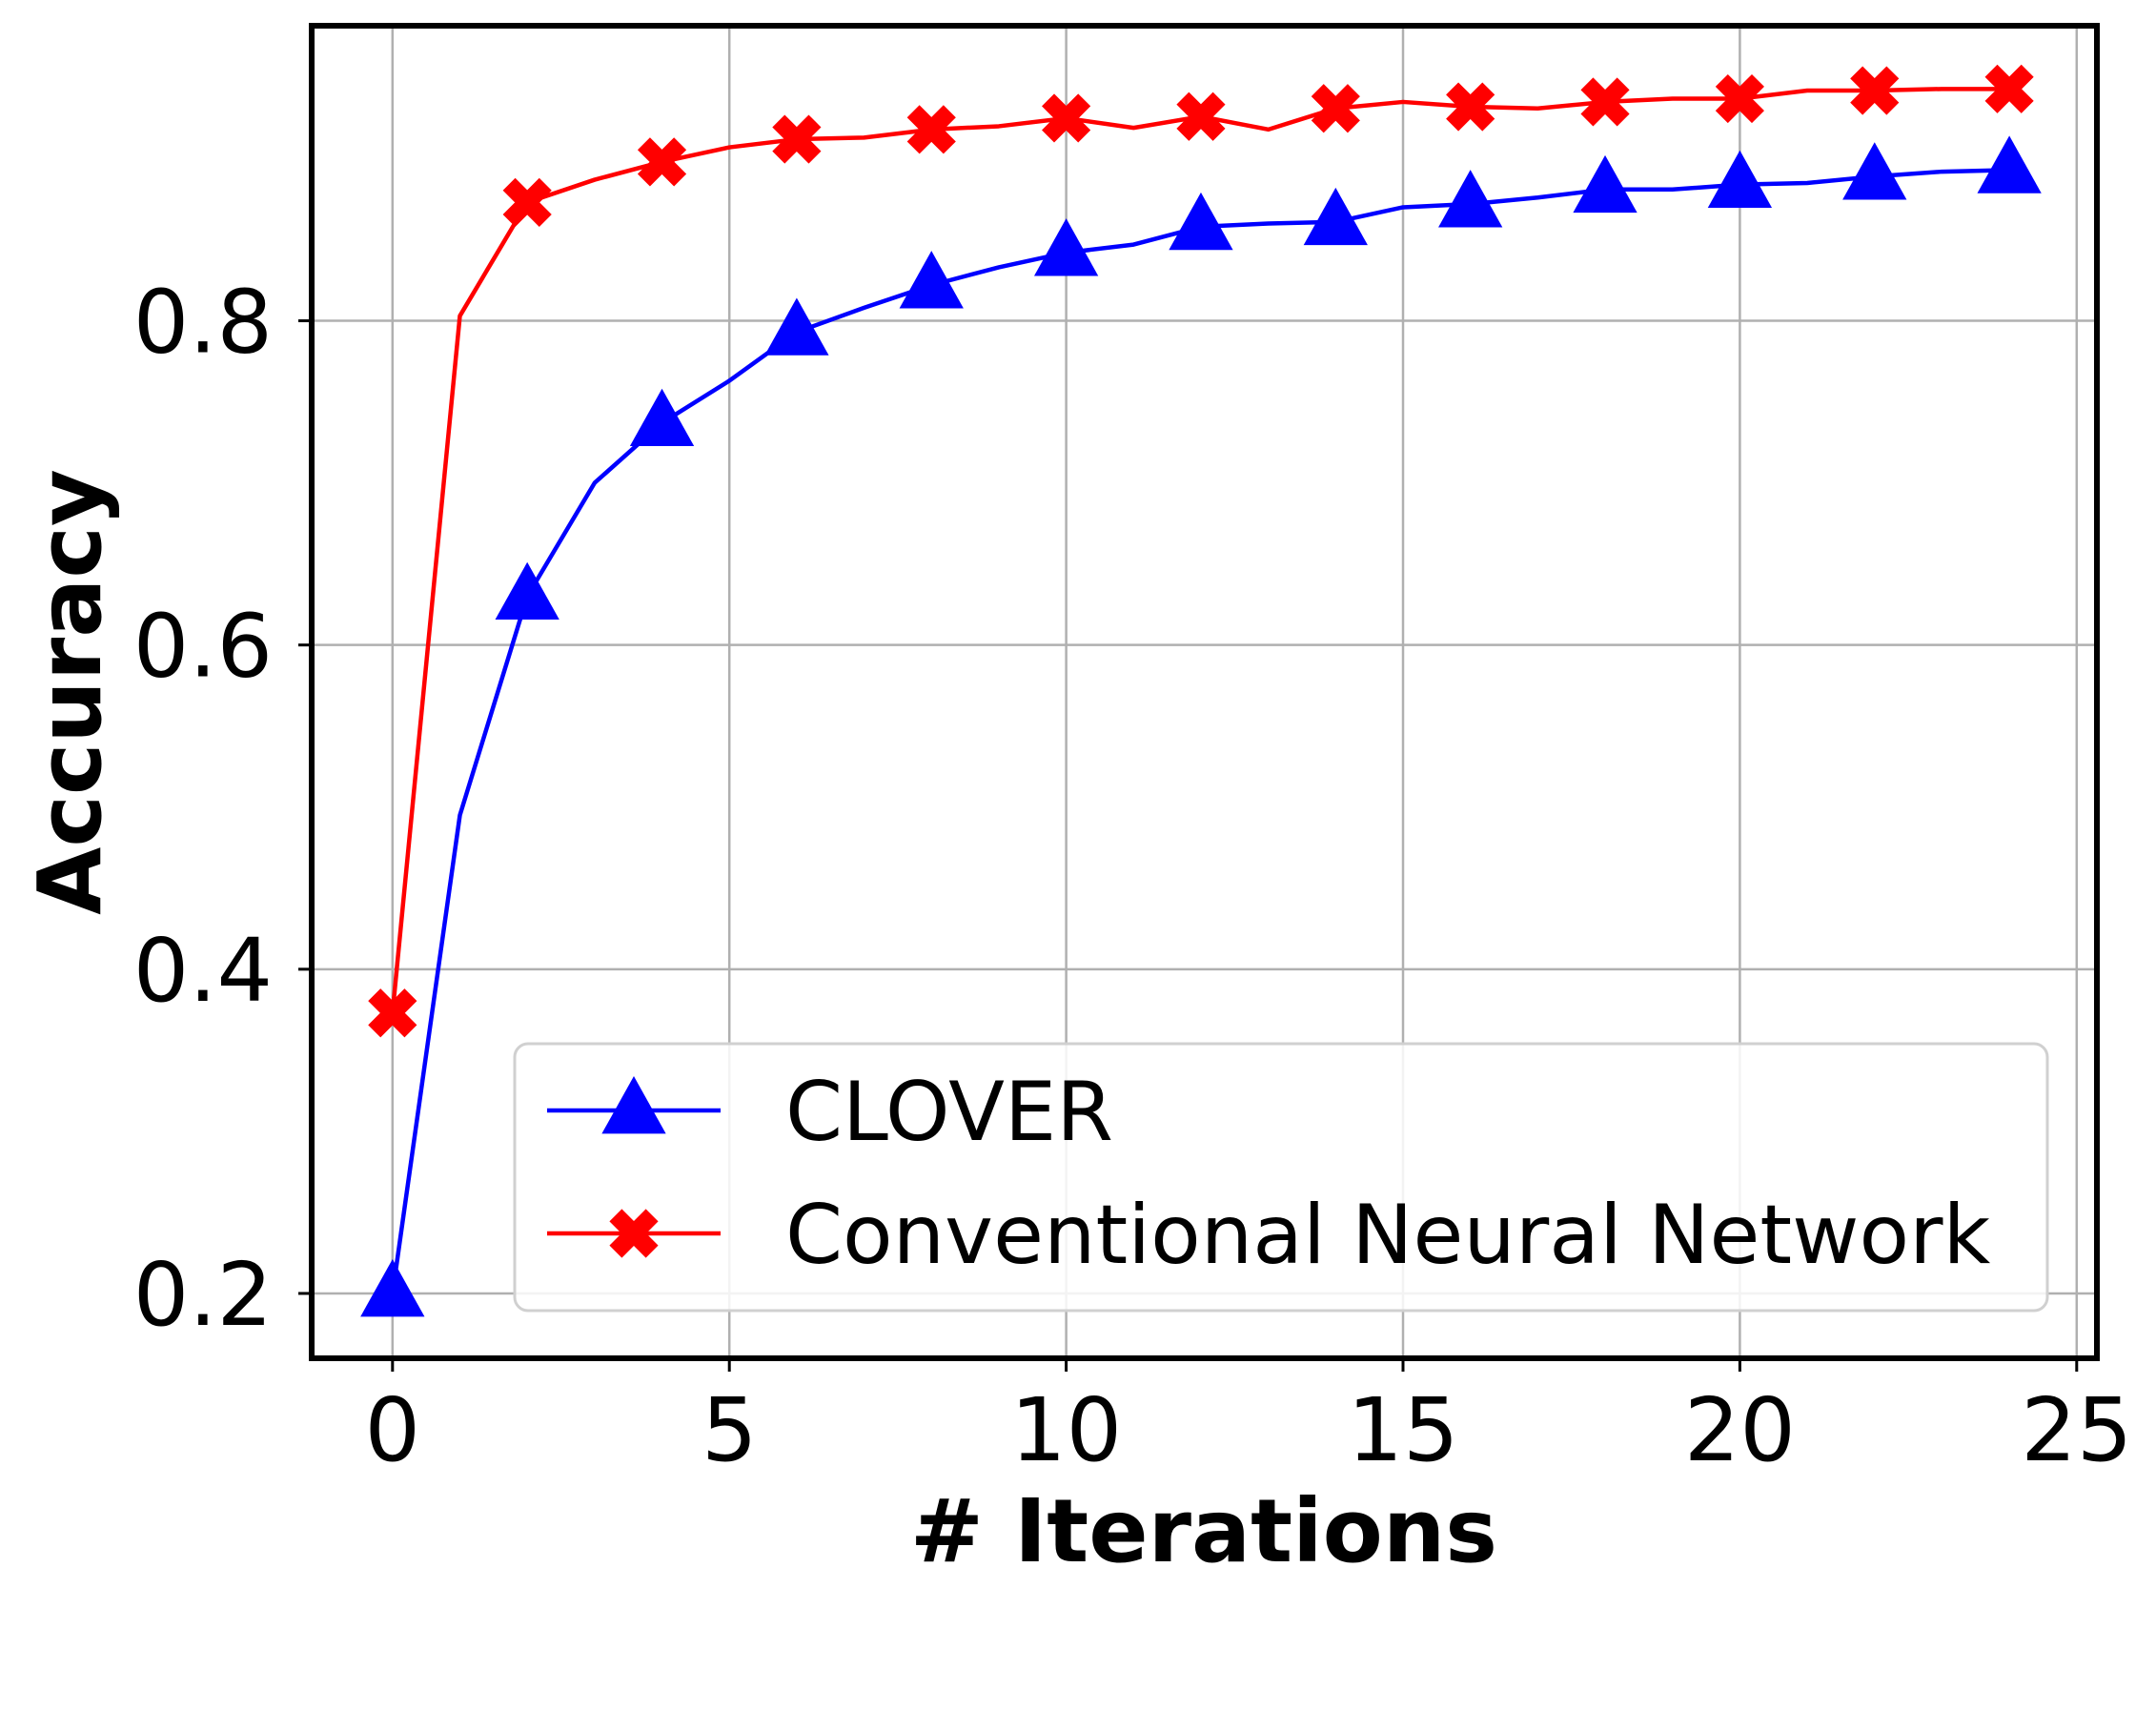  Describe the element at coordinates (2076, 1430) in the screenshot. I see `x-tick-label: 25` at that location.